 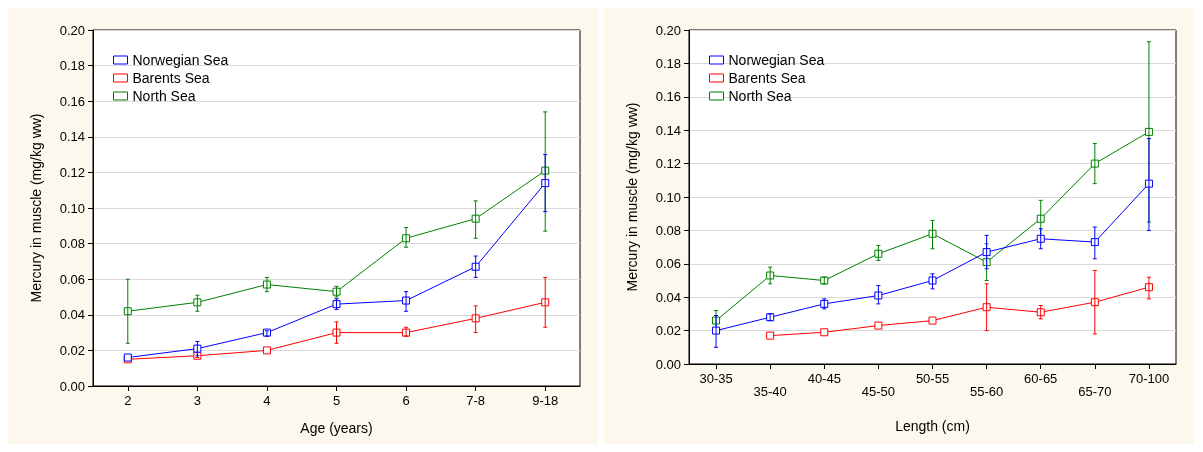 I want to click on x-tick-label: 65-70, so click(x=1095, y=391).